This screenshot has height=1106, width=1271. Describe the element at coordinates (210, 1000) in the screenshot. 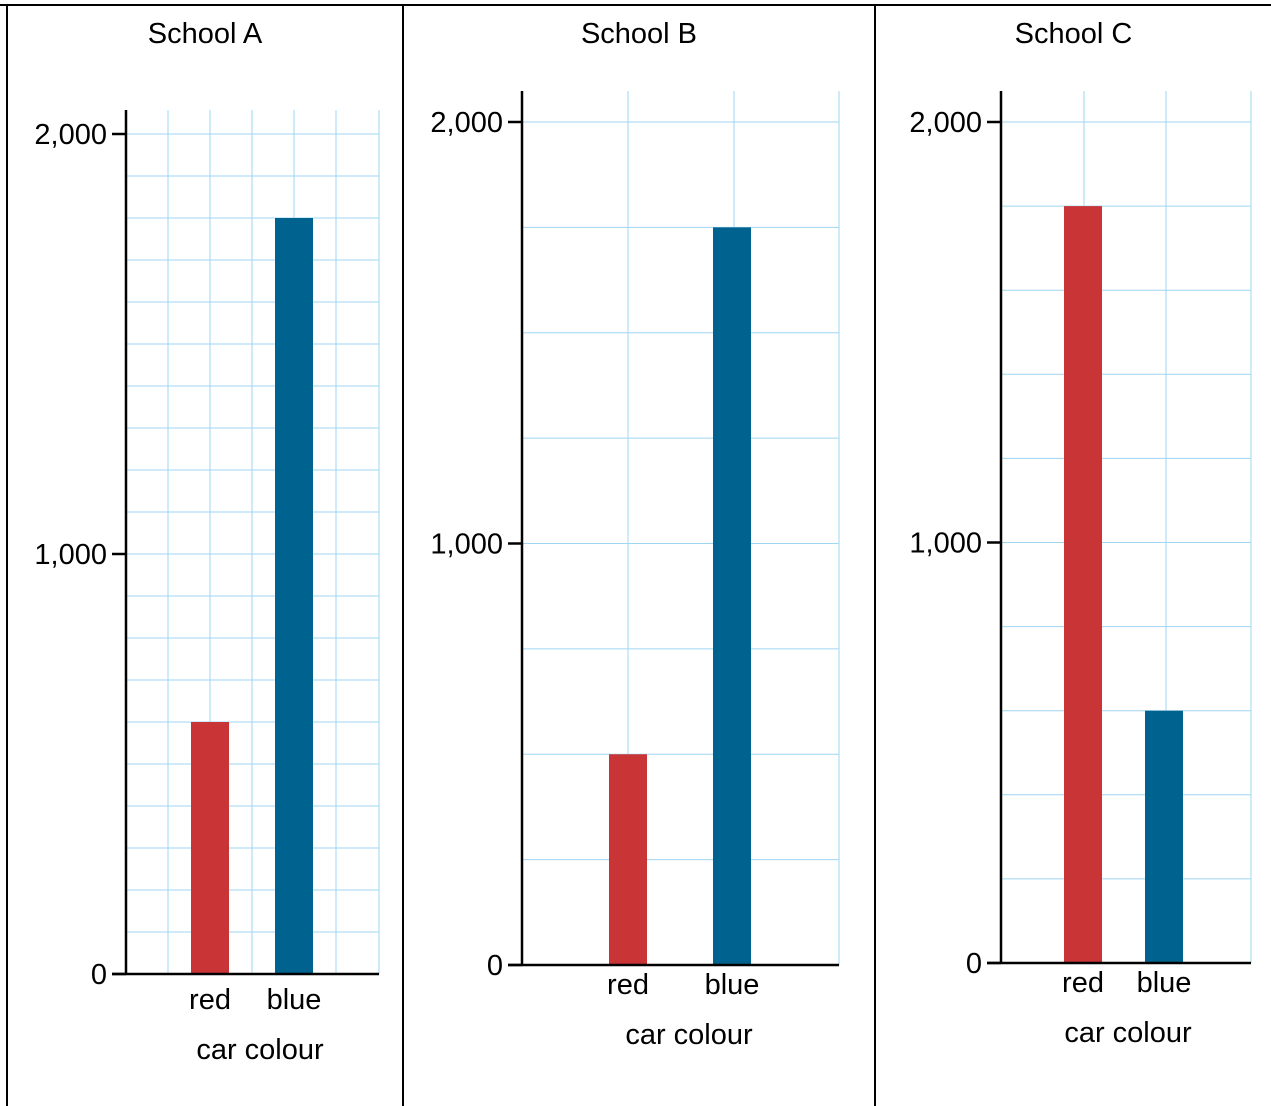

I see `chart-1-category-label-red: red` at that location.